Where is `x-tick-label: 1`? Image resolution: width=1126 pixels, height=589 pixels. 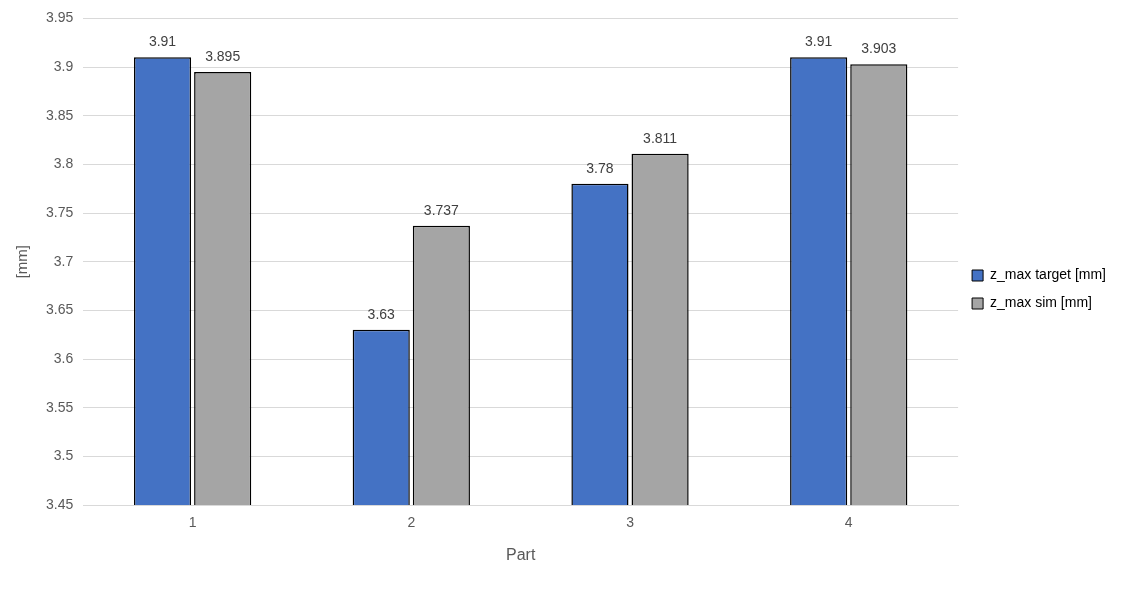
x-tick-label: 1 is located at coordinates (192, 522).